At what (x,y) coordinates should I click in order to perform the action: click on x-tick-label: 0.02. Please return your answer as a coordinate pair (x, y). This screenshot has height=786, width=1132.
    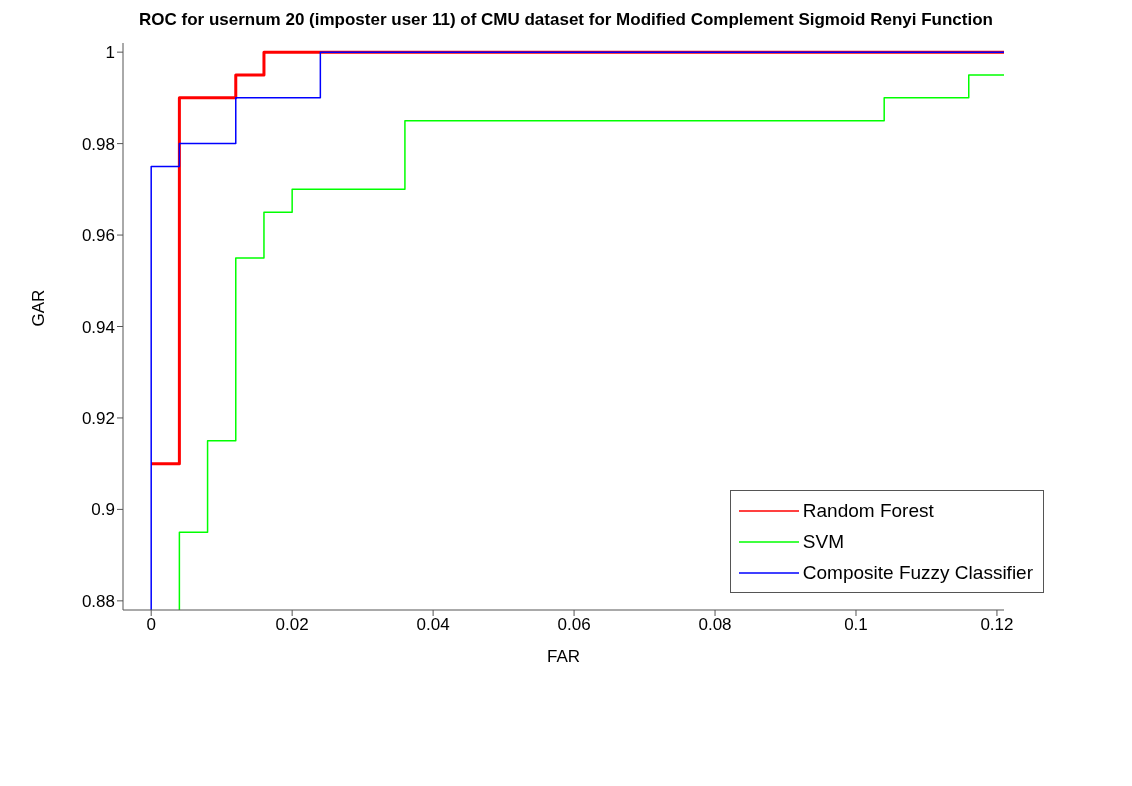
    Looking at the image, I should click on (292, 625).